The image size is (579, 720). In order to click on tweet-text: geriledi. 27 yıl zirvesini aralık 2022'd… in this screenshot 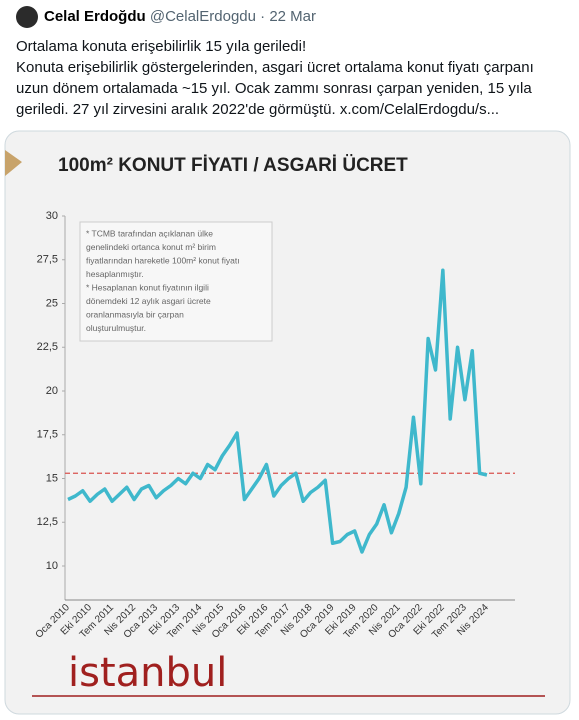, I will do `click(258, 109)`.